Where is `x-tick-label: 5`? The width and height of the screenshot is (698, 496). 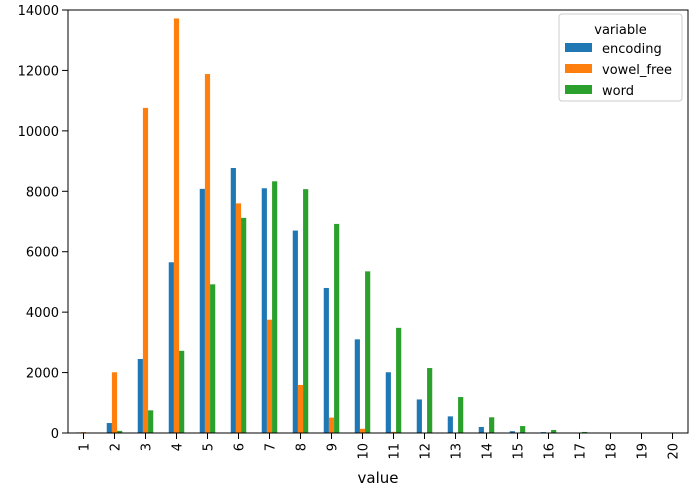
x-tick-label: 5 is located at coordinates (209, 447).